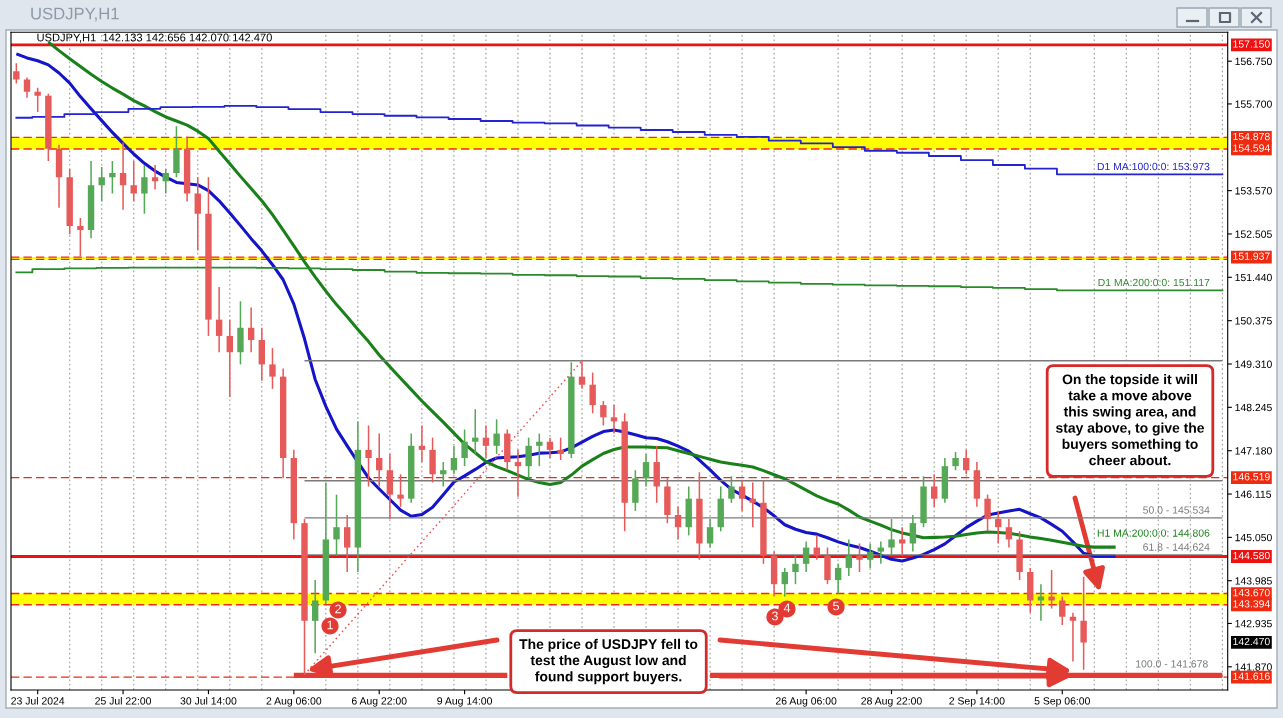 This screenshot has width=1283, height=718. Describe the element at coordinates (1253, 104) in the screenshot. I see `y-tick-label: 155.700` at that location.